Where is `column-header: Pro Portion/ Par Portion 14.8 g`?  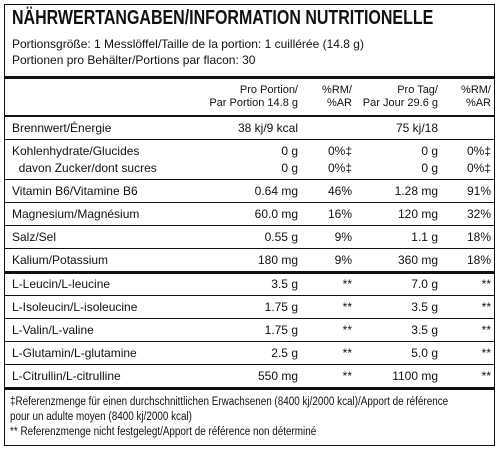
column-header: Pro Portion/ Par Portion 14.8 g is located at coordinates (253, 96).